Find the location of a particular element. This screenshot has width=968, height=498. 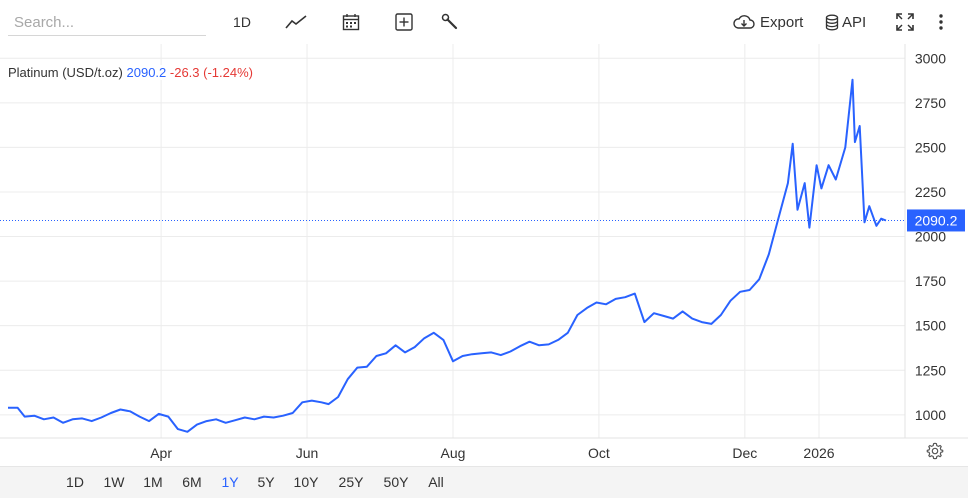

fullscreen-icon is located at coordinates (905, 22).